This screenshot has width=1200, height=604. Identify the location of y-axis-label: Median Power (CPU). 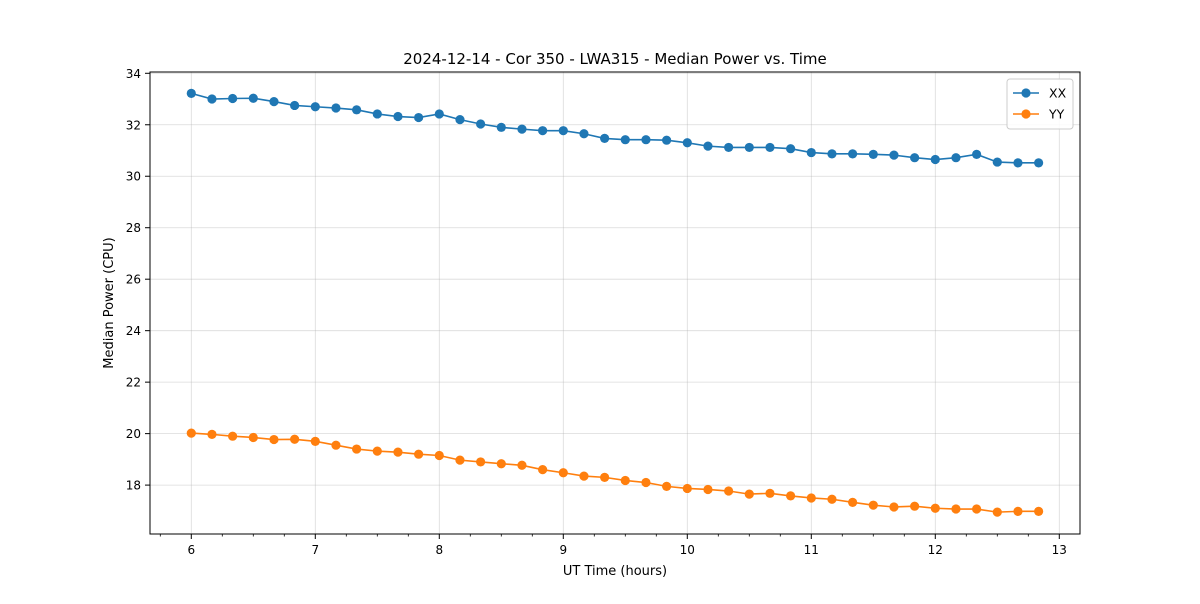
(109, 302).